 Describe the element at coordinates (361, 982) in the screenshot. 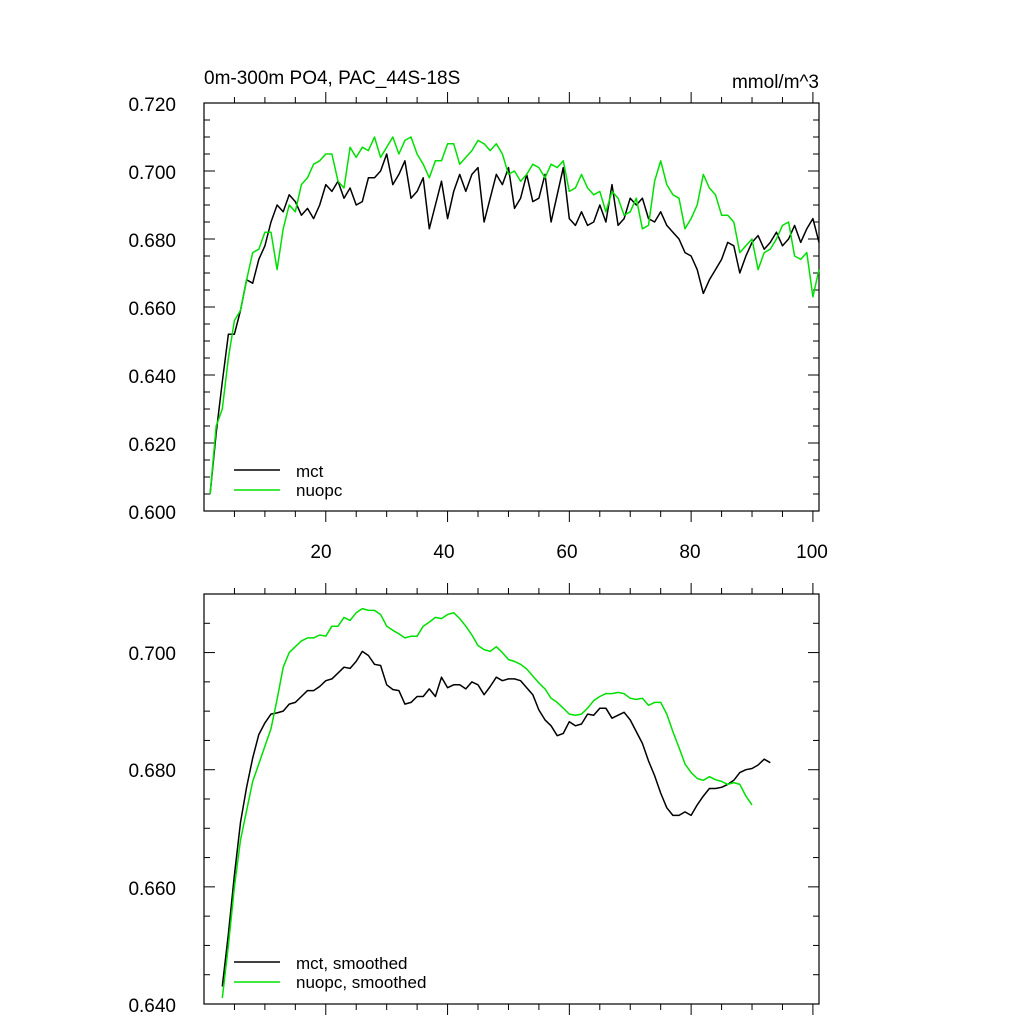

I see `legend-label-nuopc-smoothed: nuopc, smoothed` at that location.